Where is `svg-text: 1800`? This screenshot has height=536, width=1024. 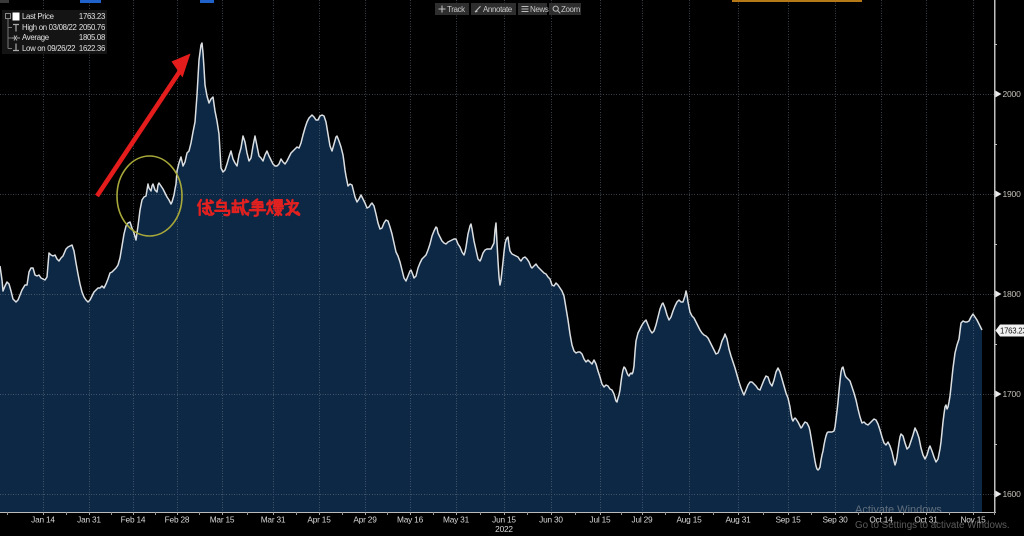
svg-text: 1800 is located at coordinates (1012, 294).